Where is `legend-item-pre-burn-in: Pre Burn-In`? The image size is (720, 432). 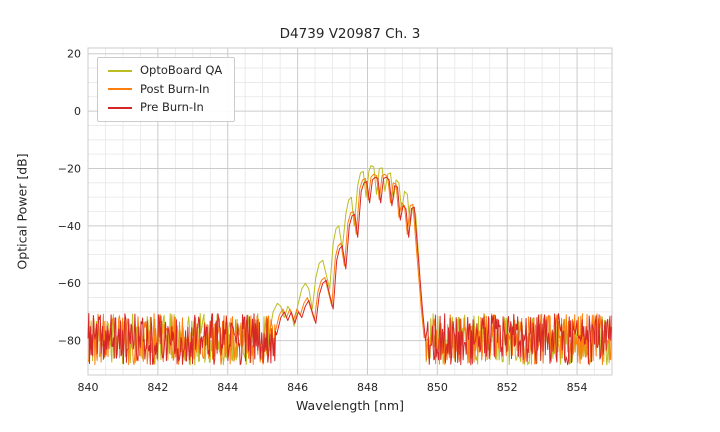
legend-item-pre-burn-in: Pre Burn-In is located at coordinates (165, 107).